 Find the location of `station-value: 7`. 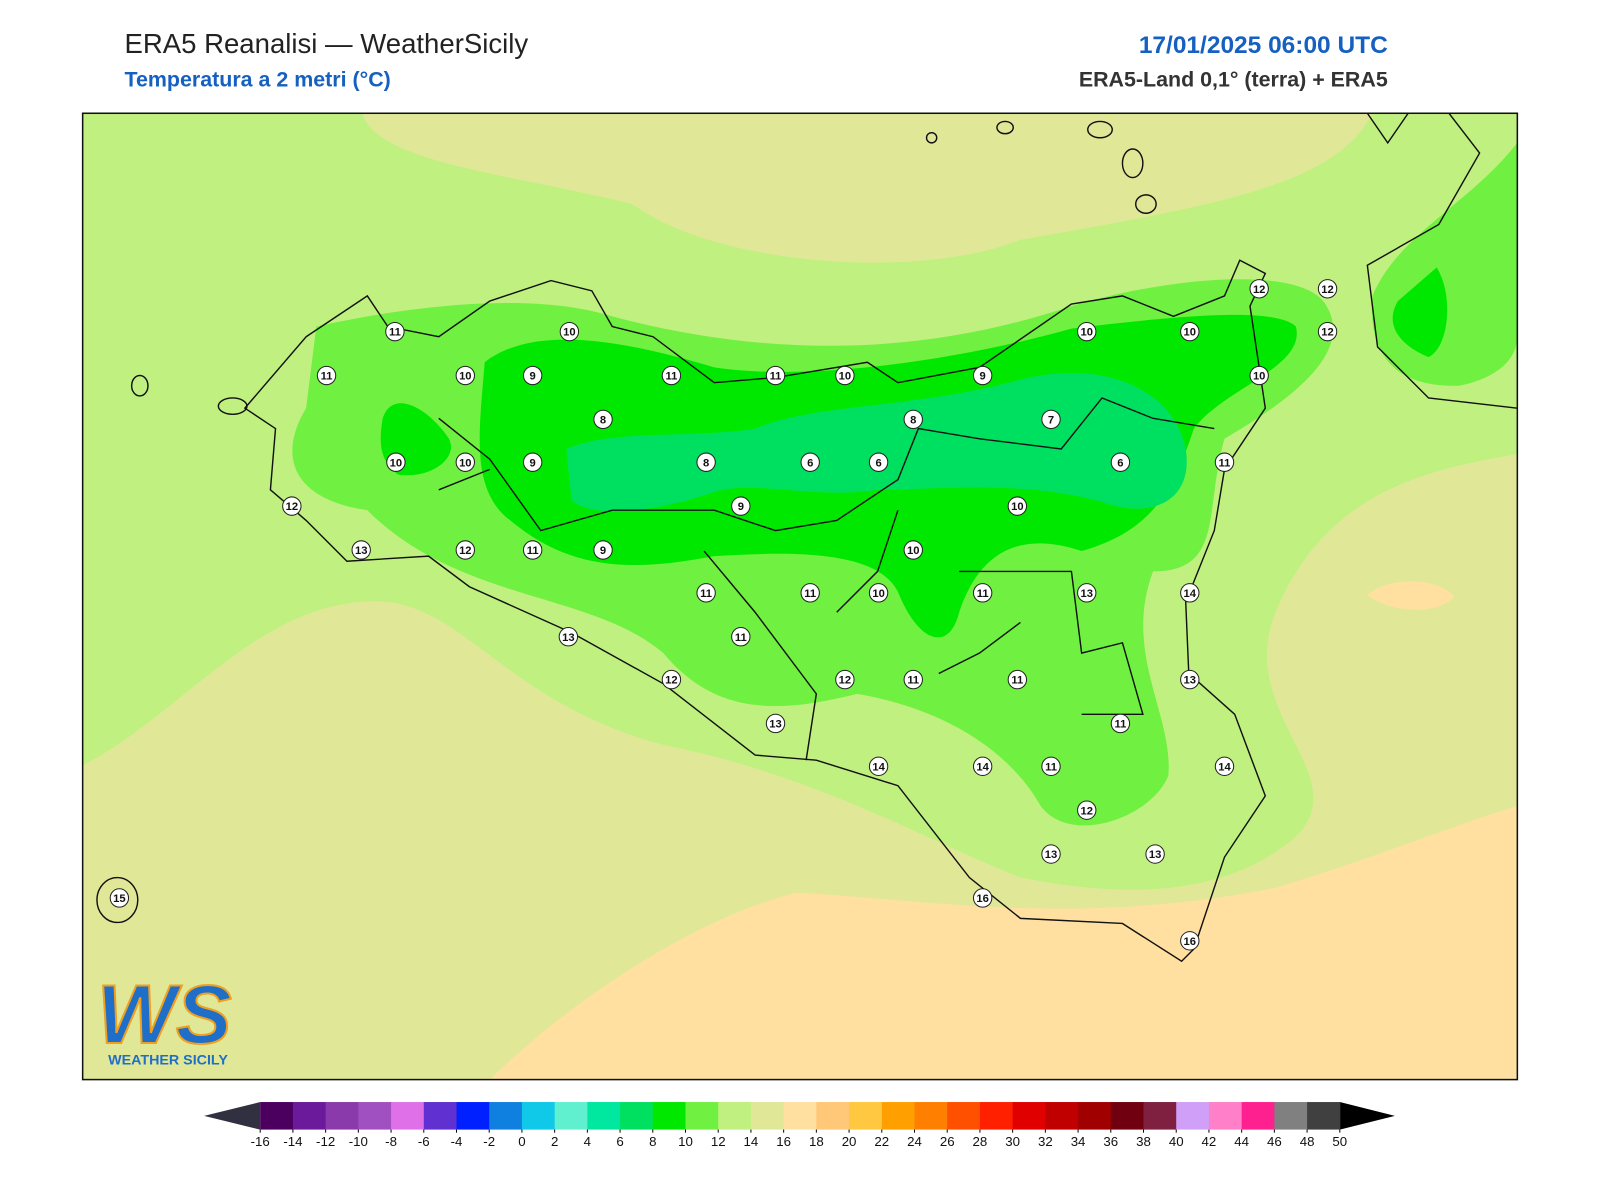

station-value: 7 is located at coordinates (1051, 420).